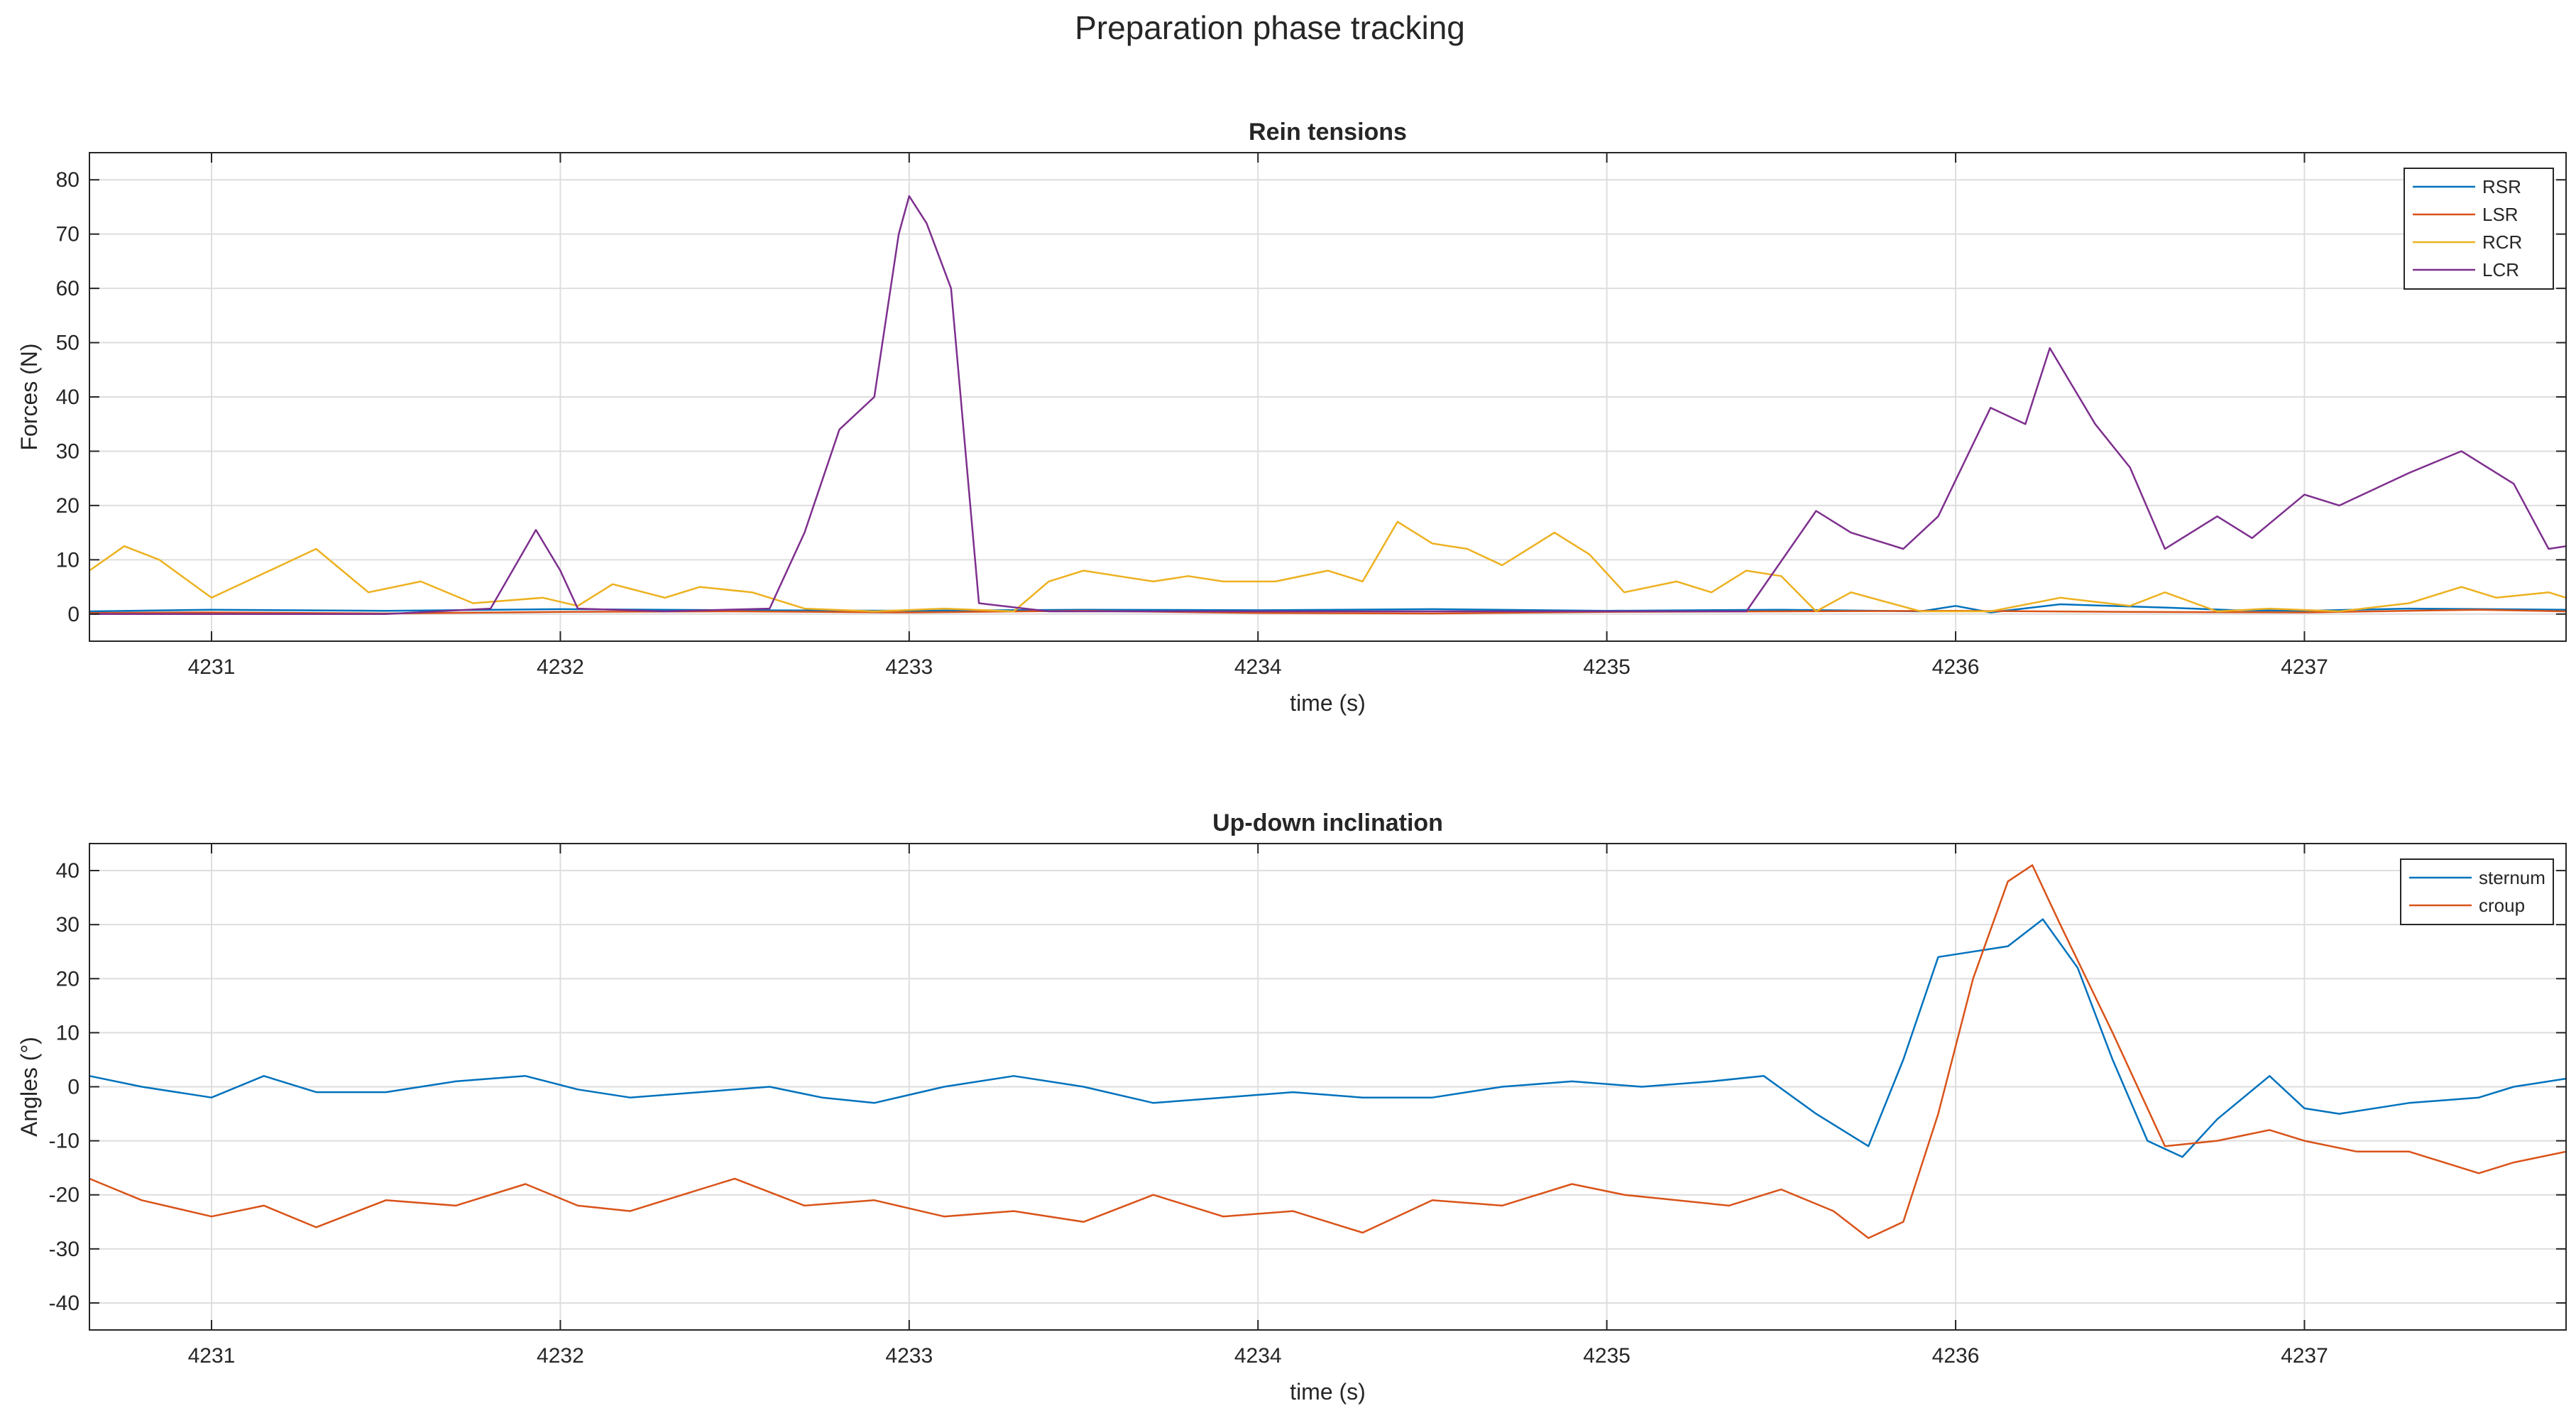 The height and width of the screenshot is (1418, 2576). Describe the element at coordinates (2501, 186) in the screenshot. I see `legend-label-rsr: RSR` at that location.